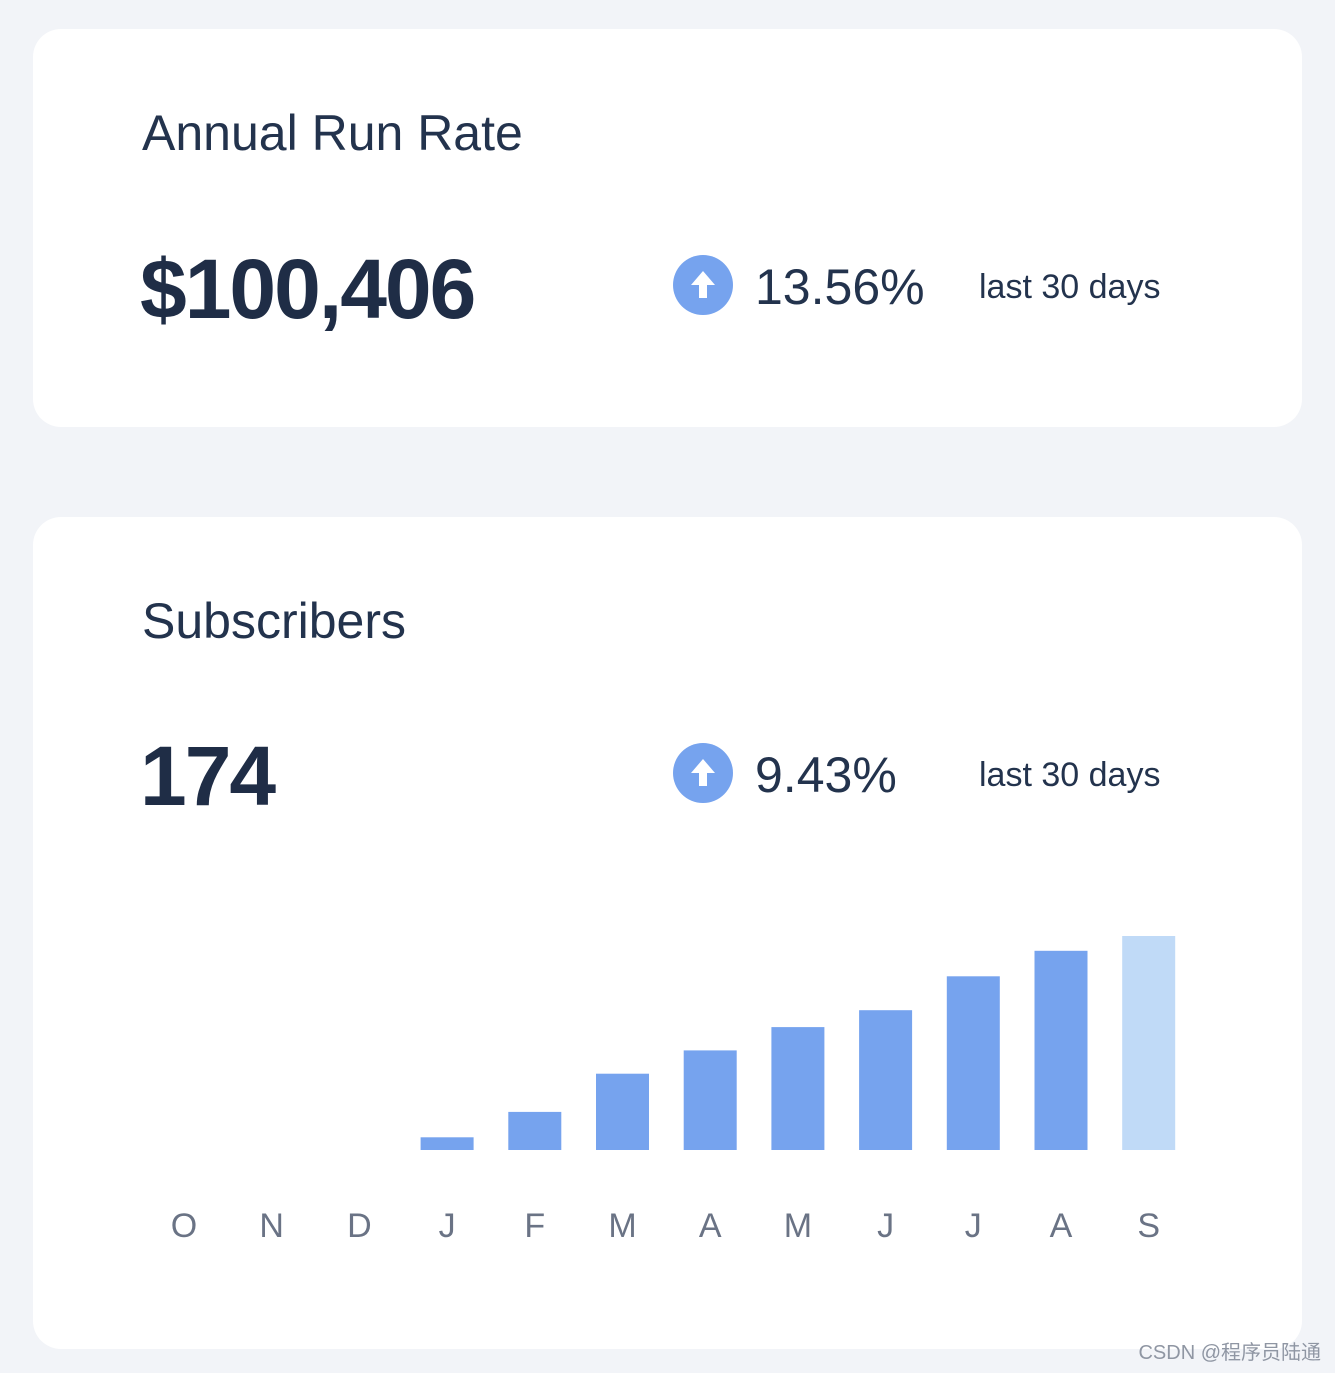 This screenshot has height=1373, width=1335. Describe the element at coordinates (184, 1226) in the screenshot. I see `x-tick-label: O` at that location.